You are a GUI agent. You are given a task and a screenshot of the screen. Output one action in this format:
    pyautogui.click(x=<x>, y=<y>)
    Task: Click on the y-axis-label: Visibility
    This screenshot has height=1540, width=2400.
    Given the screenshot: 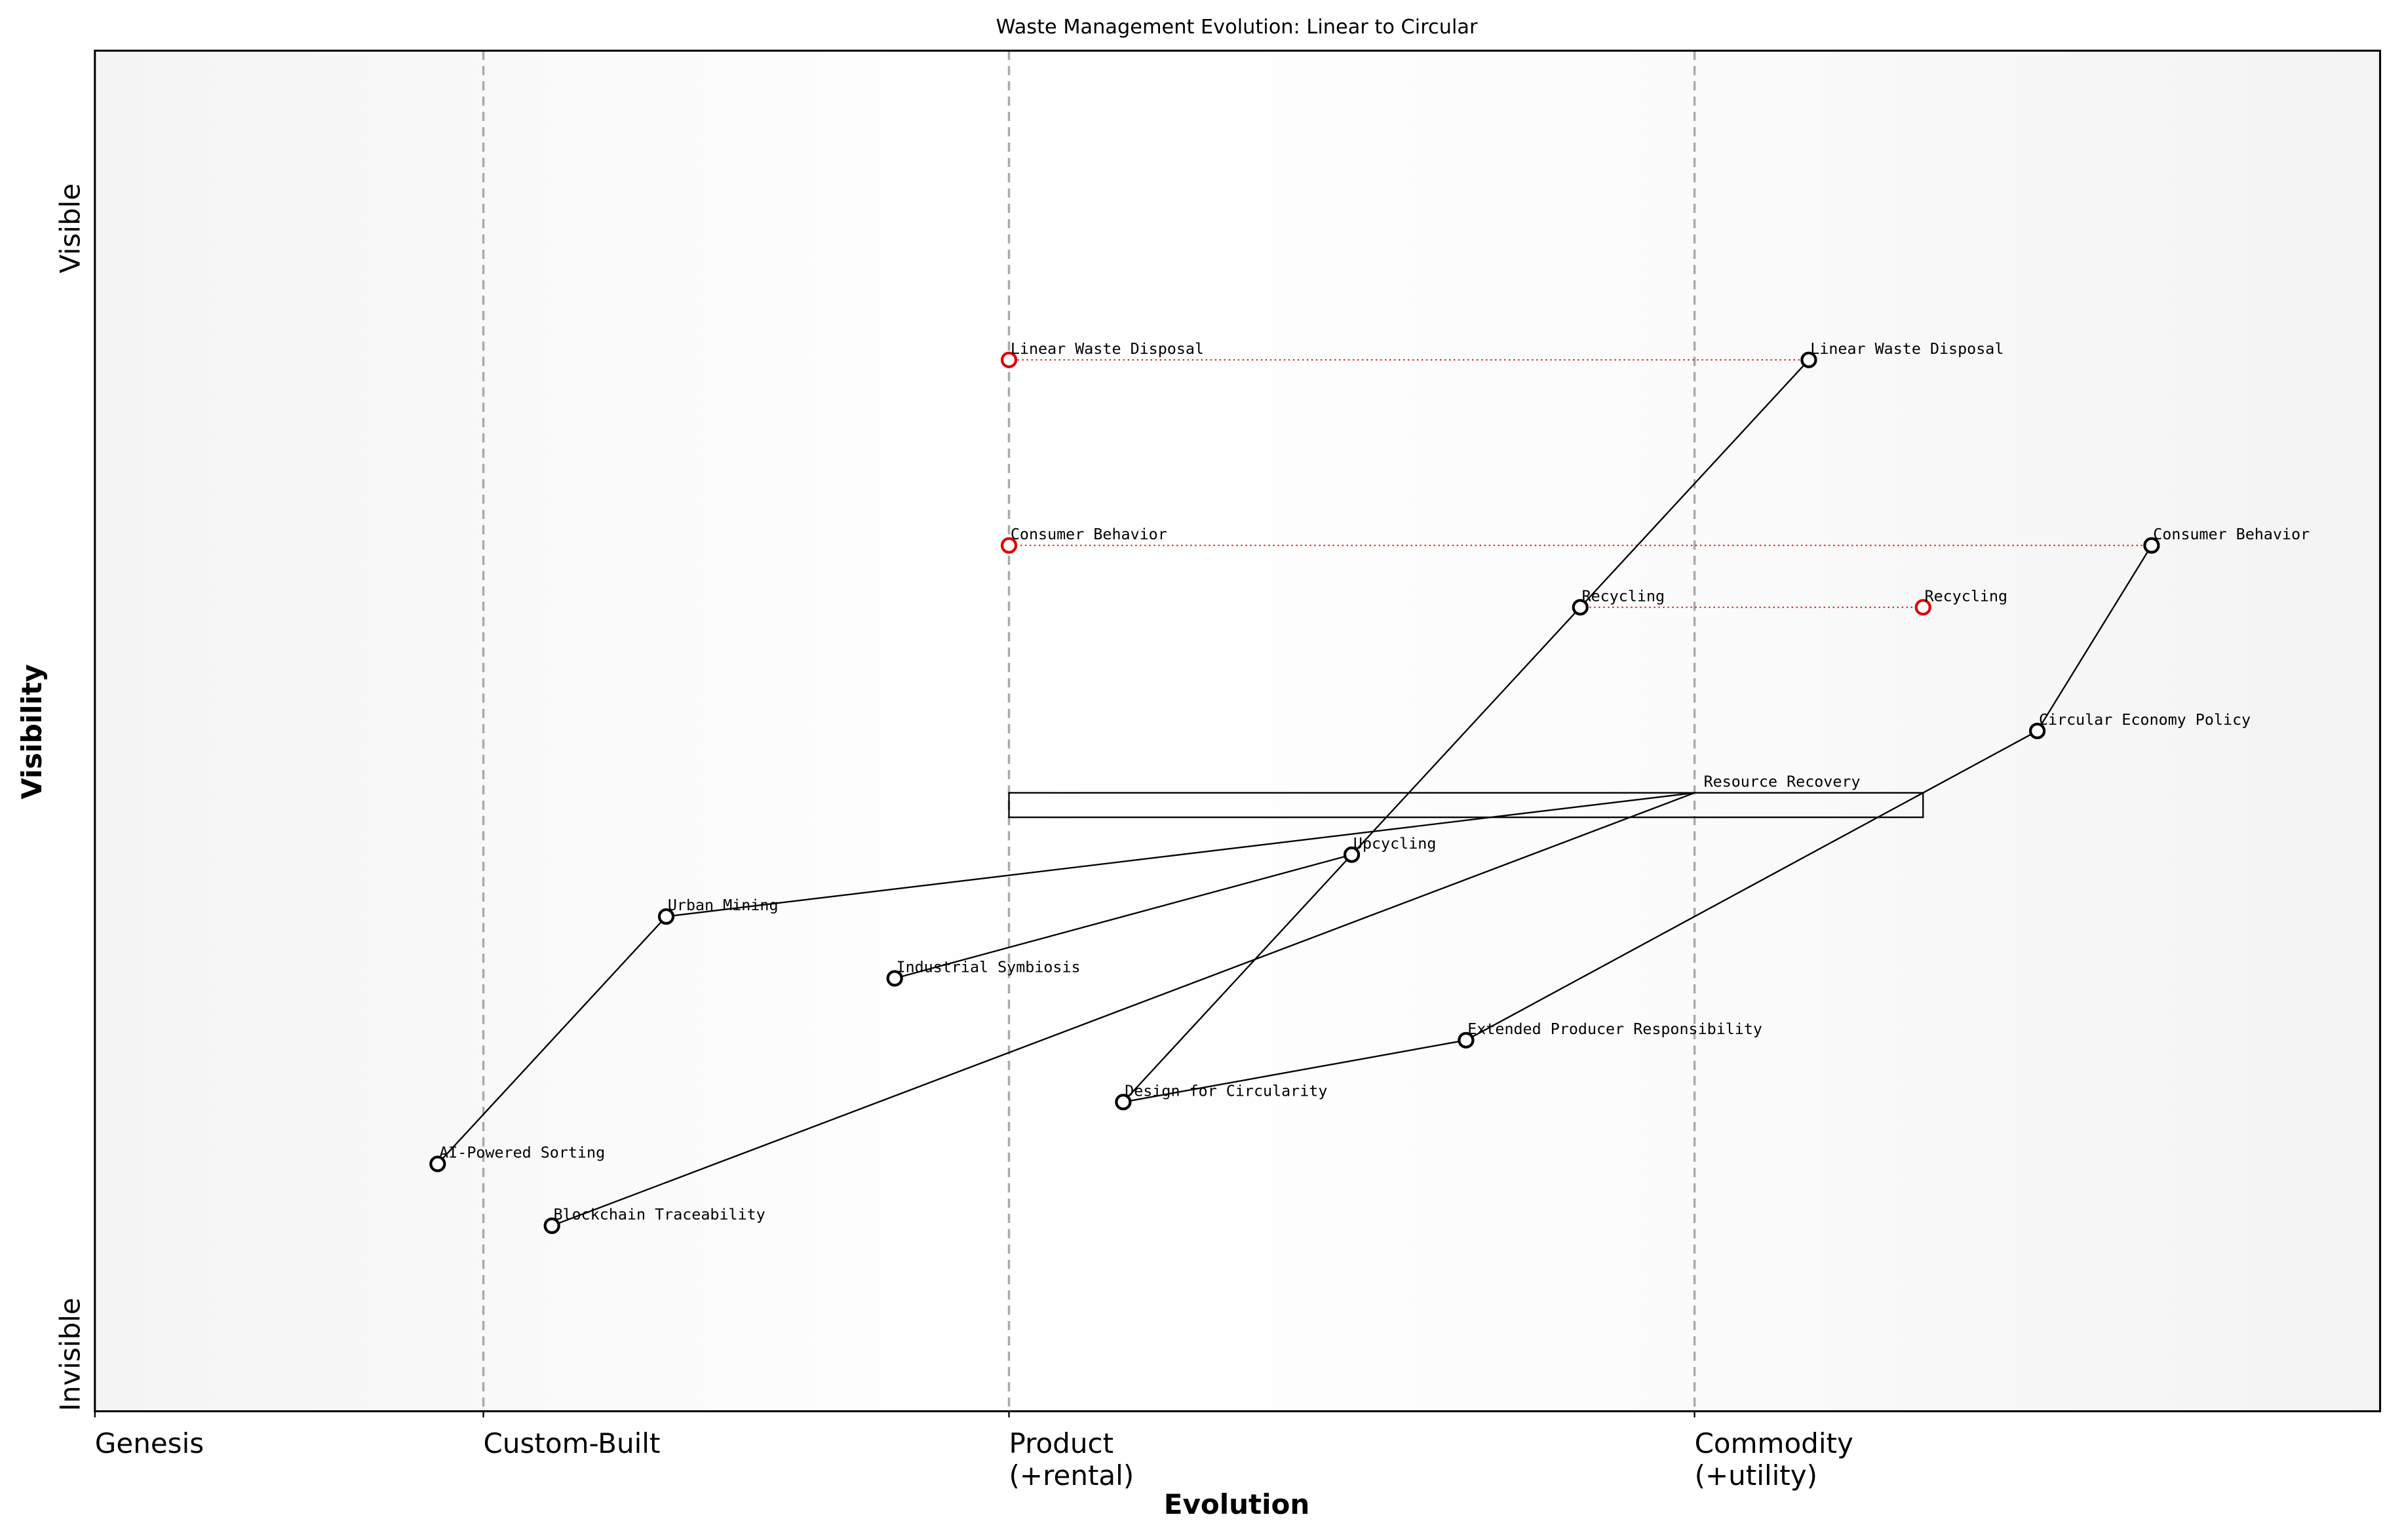 What is the action you would take?
    pyautogui.click(x=32, y=731)
    